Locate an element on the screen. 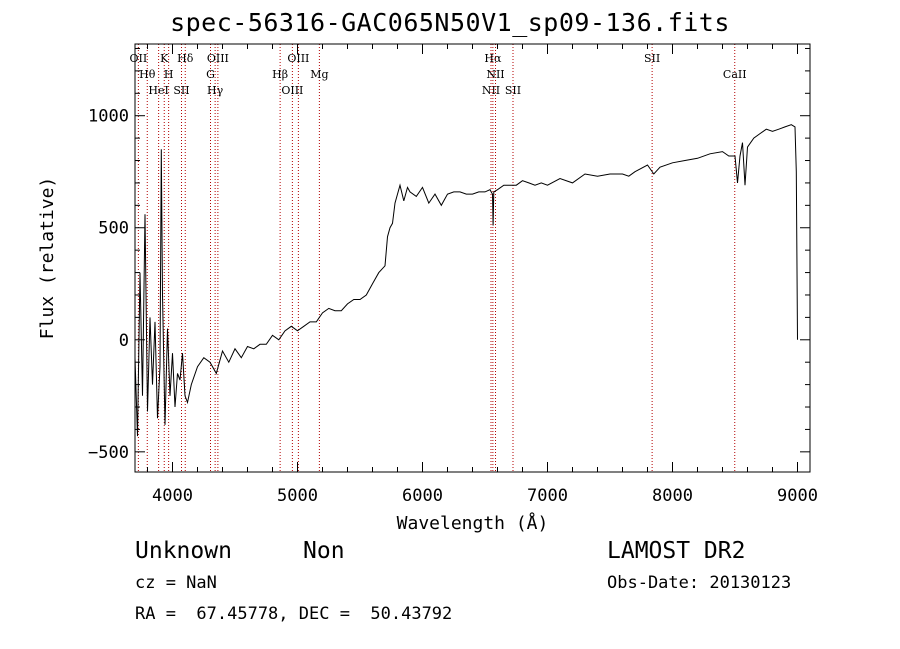  x-tick-label: 7000 is located at coordinates (547, 496).